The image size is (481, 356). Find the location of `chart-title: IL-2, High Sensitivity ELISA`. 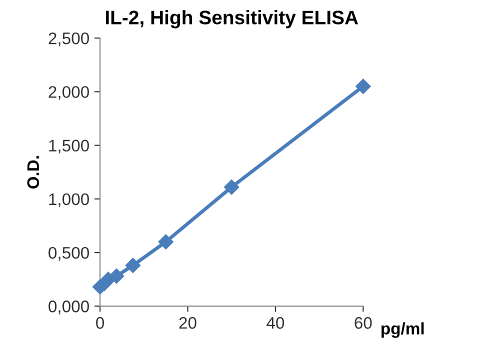

chart-title: IL-2, High Sensitivity ELISA is located at coordinates (232, 19).